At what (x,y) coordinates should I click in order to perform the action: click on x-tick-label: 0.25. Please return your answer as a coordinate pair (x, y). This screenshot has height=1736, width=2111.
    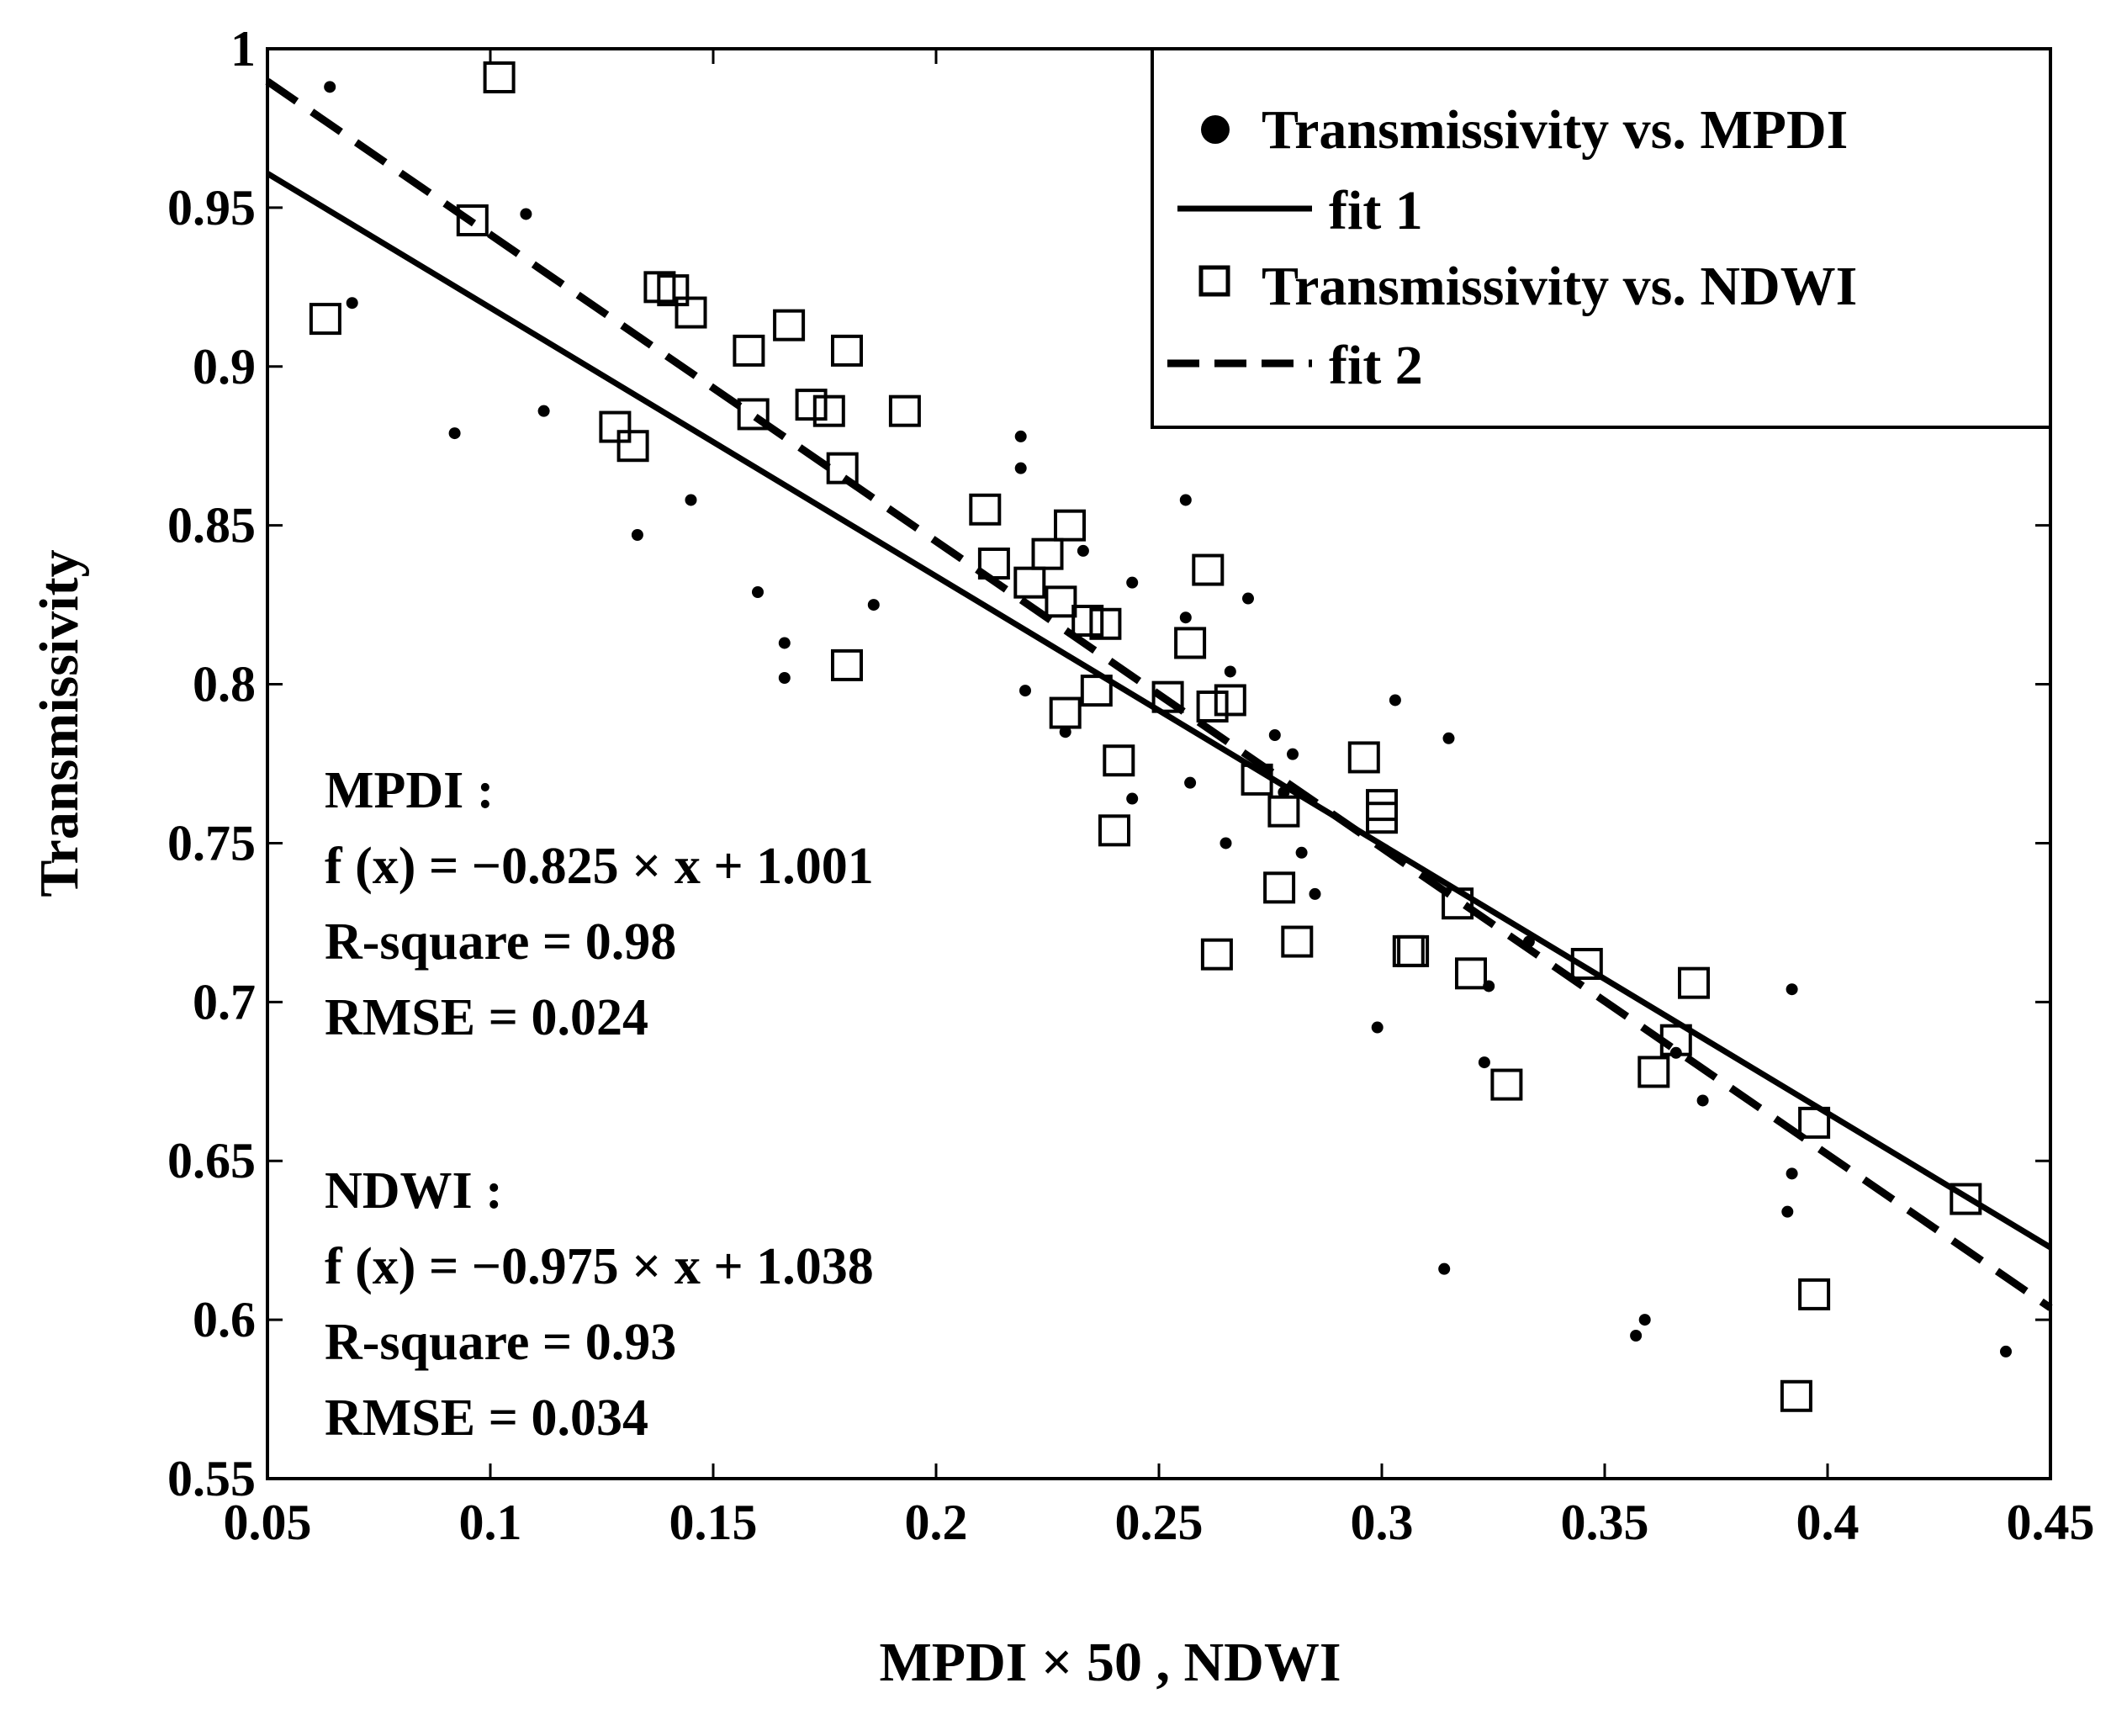
    Looking at the image, I should click on (1159, 1522).